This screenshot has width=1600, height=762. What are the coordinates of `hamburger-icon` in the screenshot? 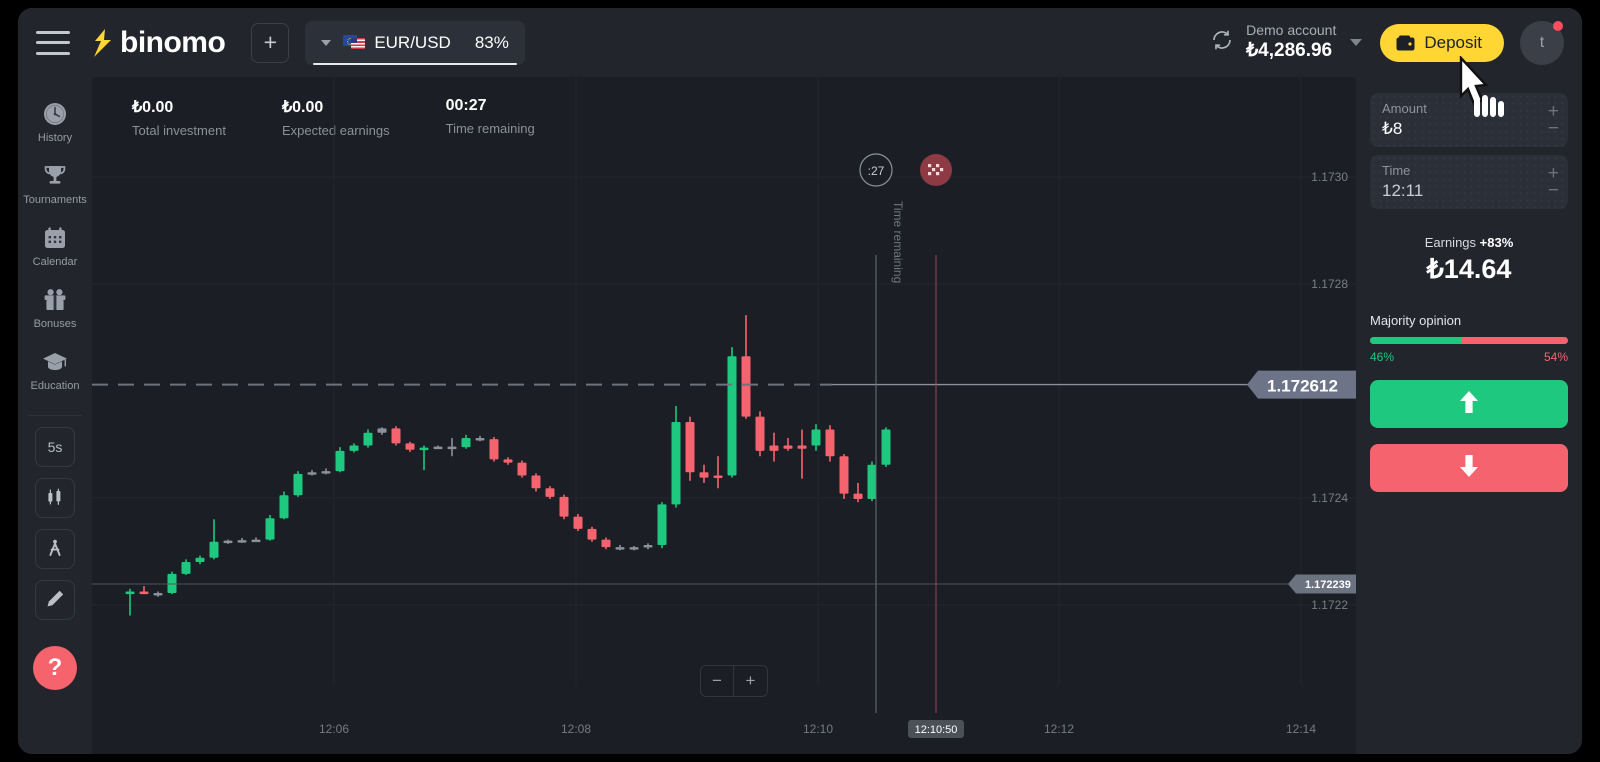 It's located at (53, 42).